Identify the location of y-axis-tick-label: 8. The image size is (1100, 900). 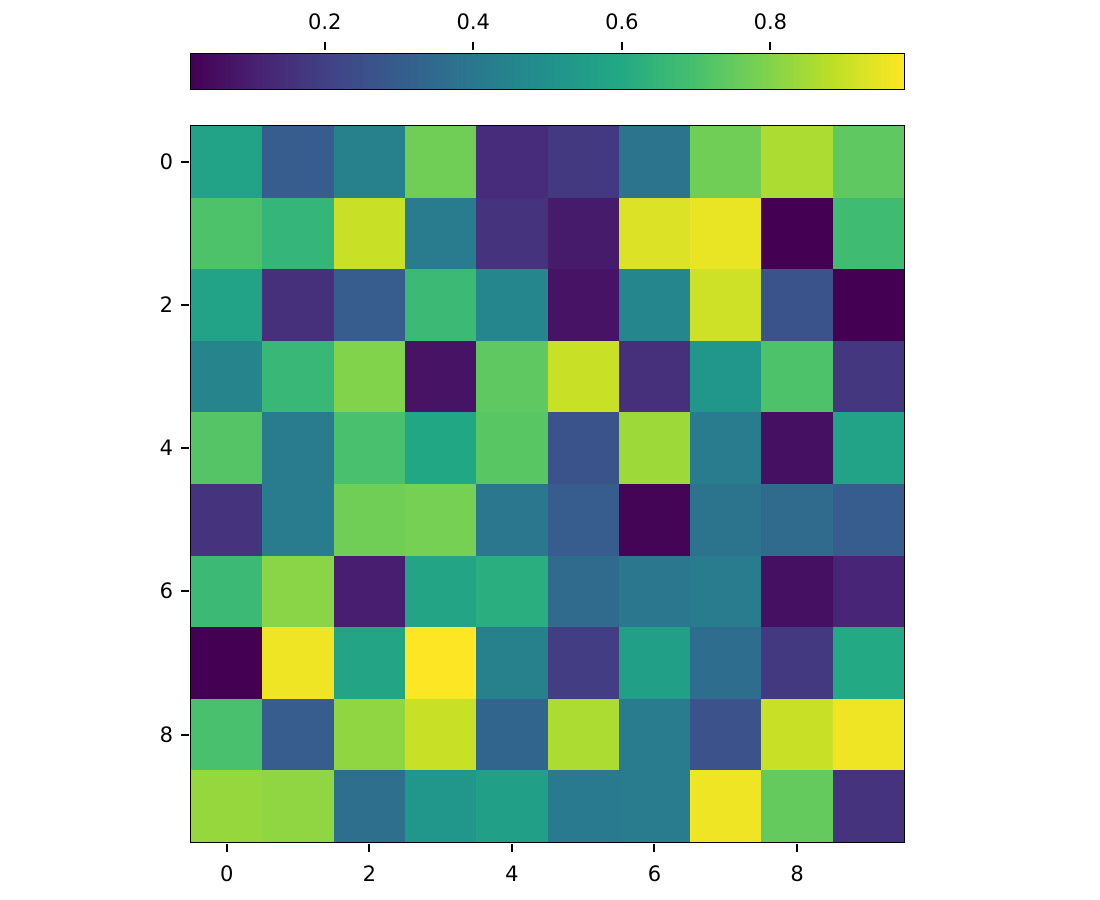
(166, 734).